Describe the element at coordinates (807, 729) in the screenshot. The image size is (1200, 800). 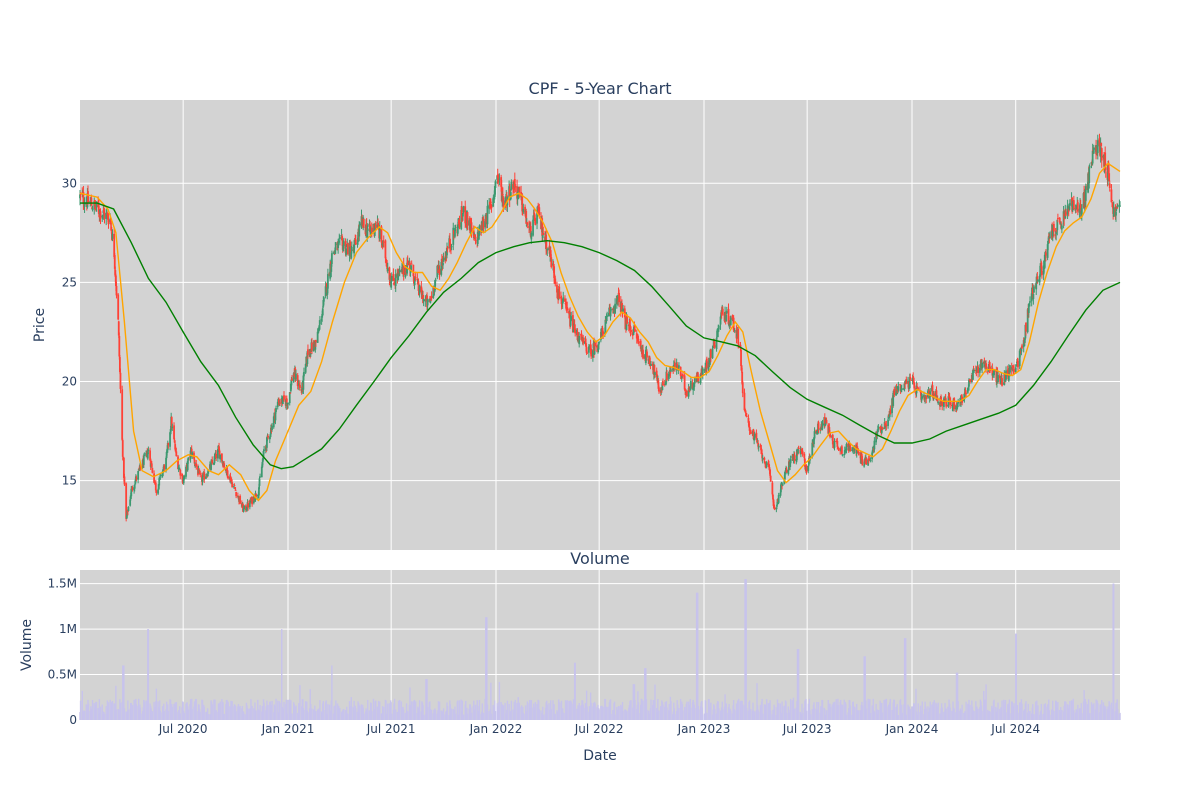
I see `date-x-tick-label: Jul 2023` at that location.